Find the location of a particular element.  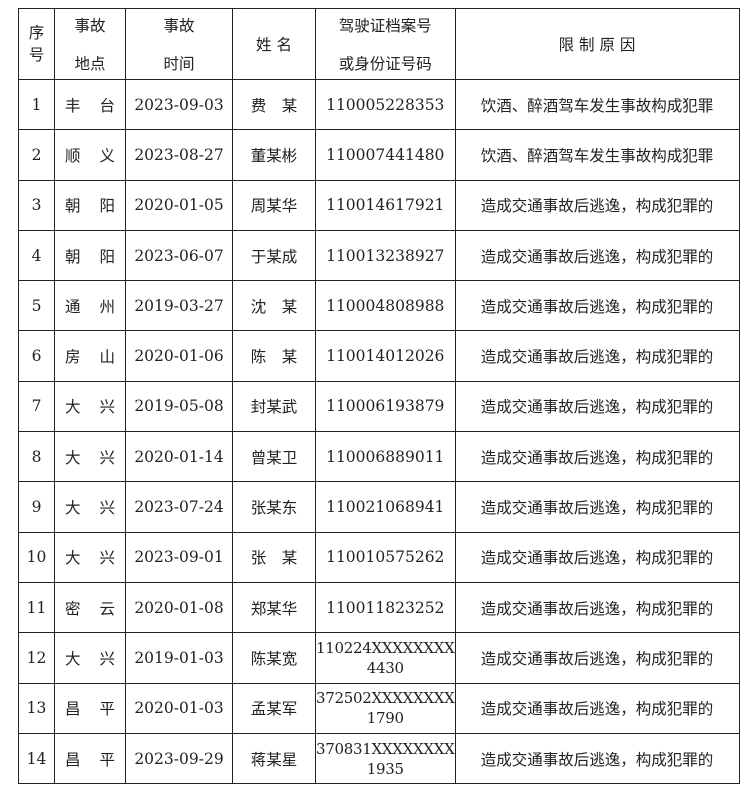

cell-id: 110011823252 is located at coordinates (385, 607).